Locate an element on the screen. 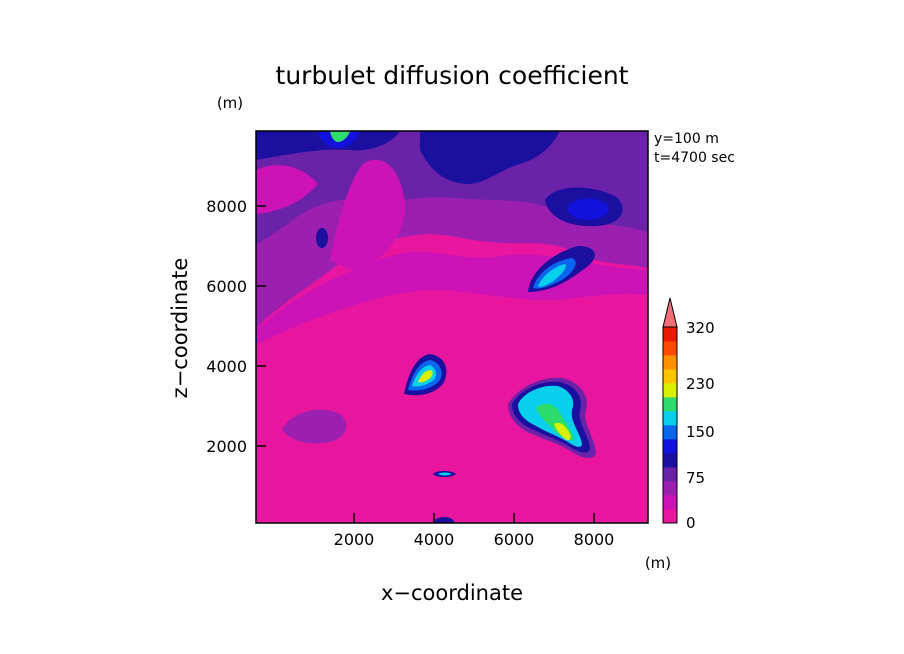 The width and height of the screenshot is (904, 654). colorbar-label: 230 is located at coordinates (700, 384).